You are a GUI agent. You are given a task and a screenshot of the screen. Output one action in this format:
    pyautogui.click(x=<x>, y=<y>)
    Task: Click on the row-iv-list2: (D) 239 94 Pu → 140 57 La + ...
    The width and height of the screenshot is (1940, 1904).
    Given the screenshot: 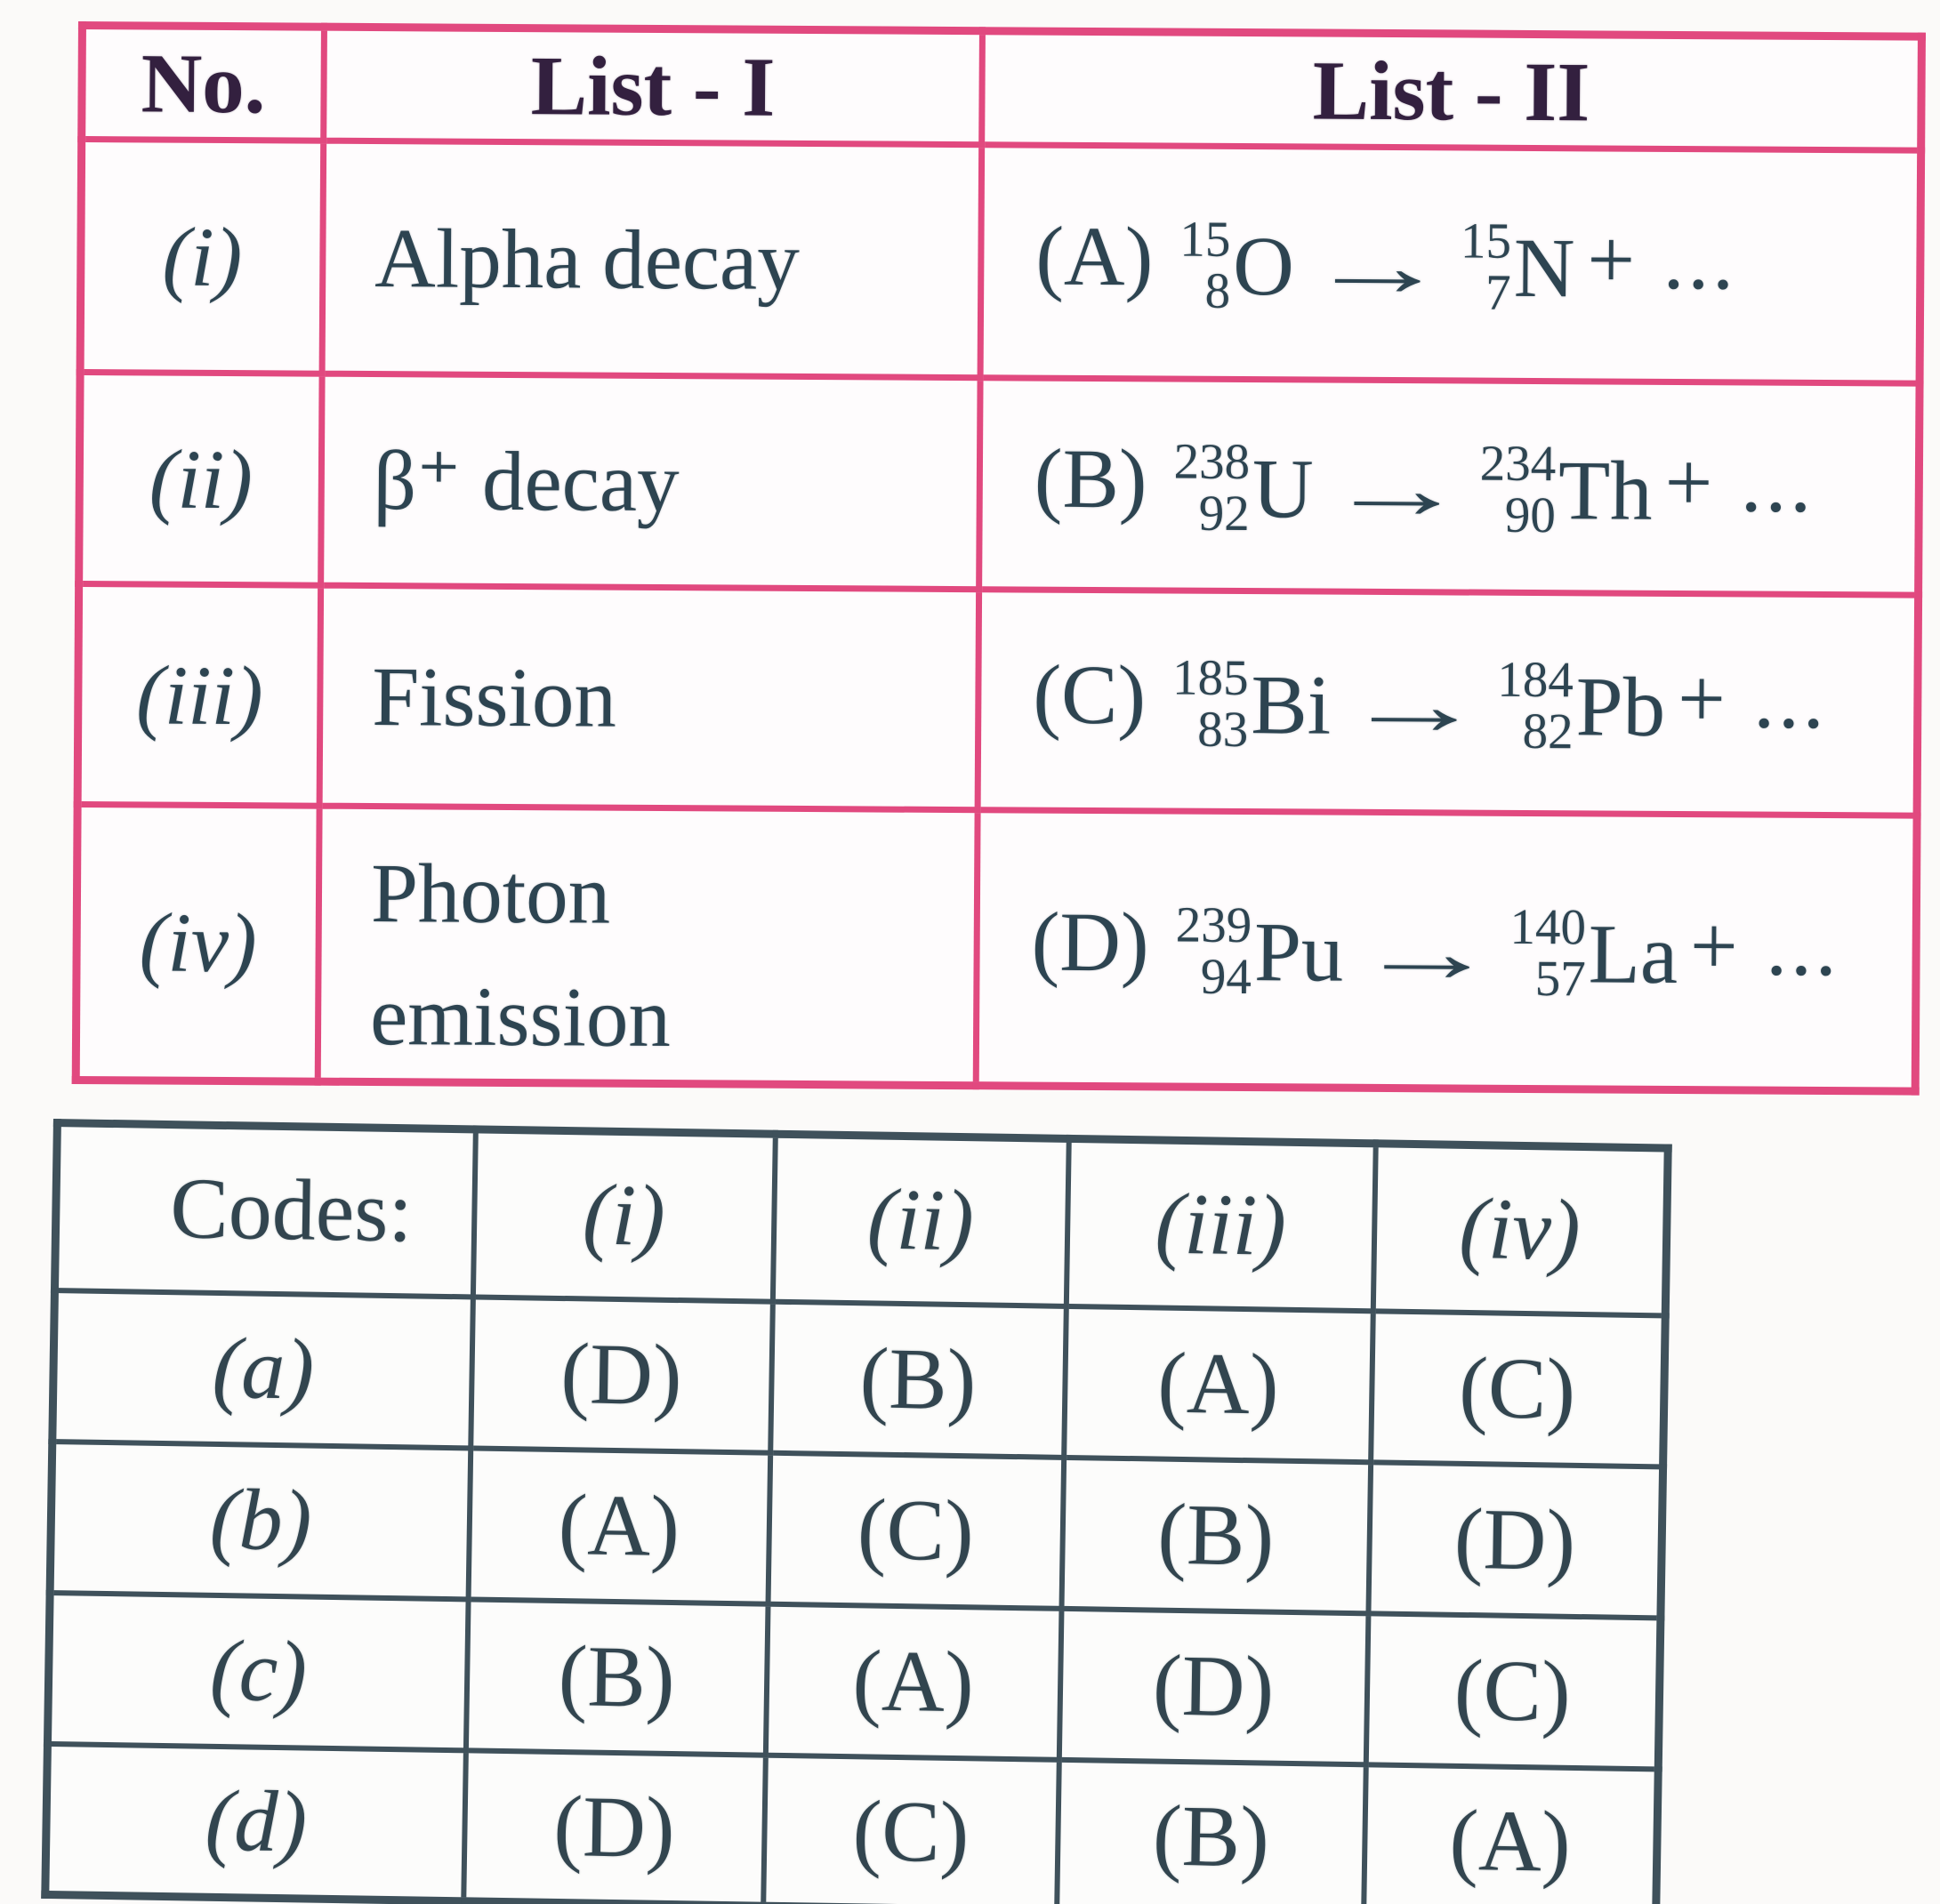 What is the action you would take?
    pyautogui.click(x=1447, y=950)
    